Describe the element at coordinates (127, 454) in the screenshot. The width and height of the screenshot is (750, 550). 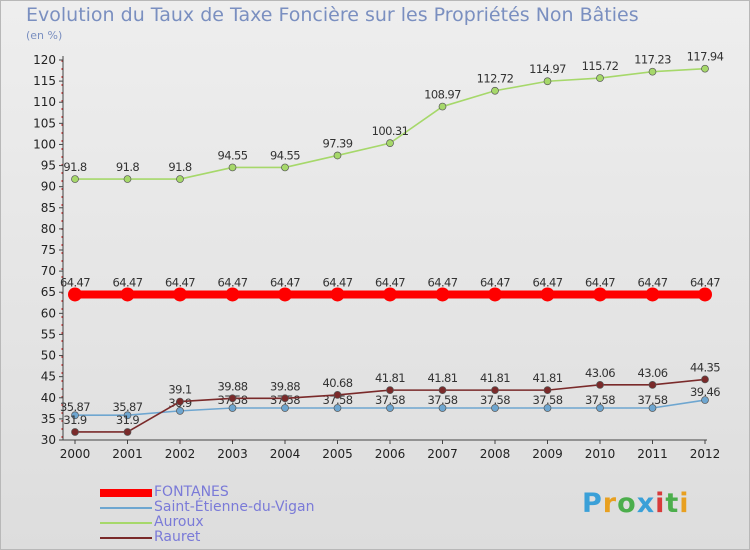
I see `x-tick-label: 2001` at that location.